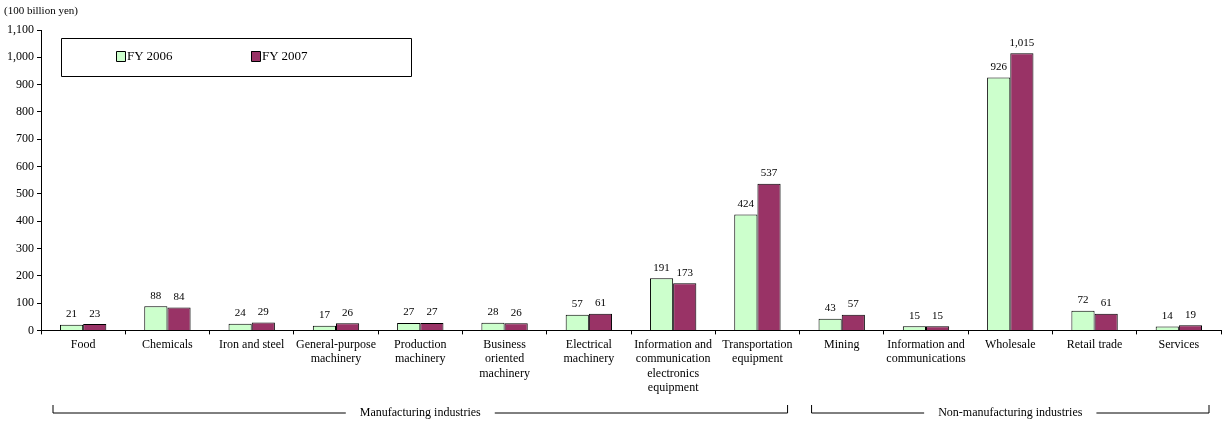 Image resolution: width=1231 pixels, height=428 pixels. What do you see at coordinates (1190, 313) in the screenshot?
I see `data-label: 19` at bounding box center [1190, 313].